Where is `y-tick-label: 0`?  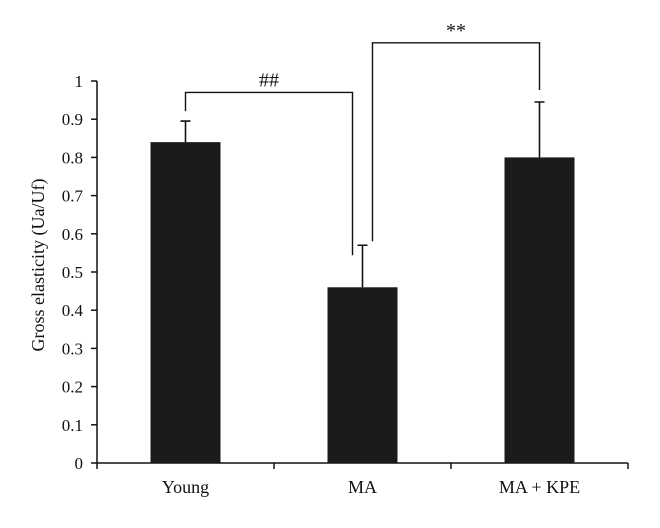 y-tick-label: 0 is located at coordinates (79, 463).